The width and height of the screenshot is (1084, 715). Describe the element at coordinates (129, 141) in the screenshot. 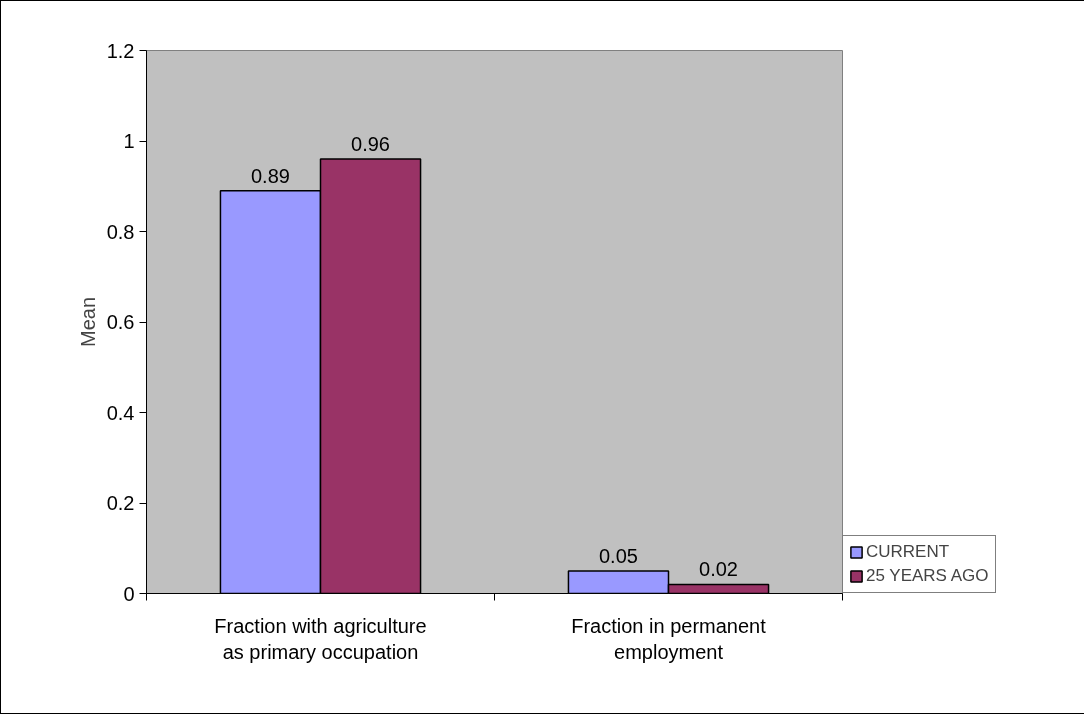

I see `y-tick-label: 1` at that location.